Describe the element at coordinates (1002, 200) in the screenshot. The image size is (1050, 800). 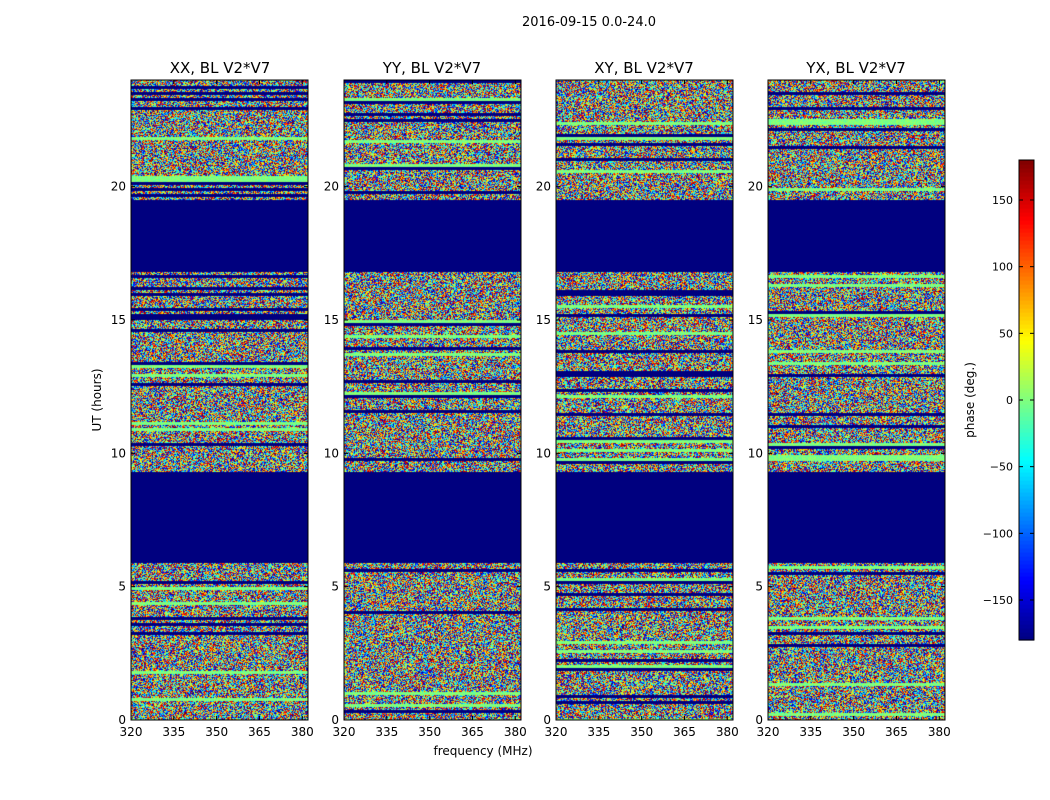
I see `colorbar-tick-label: 150` at that location.